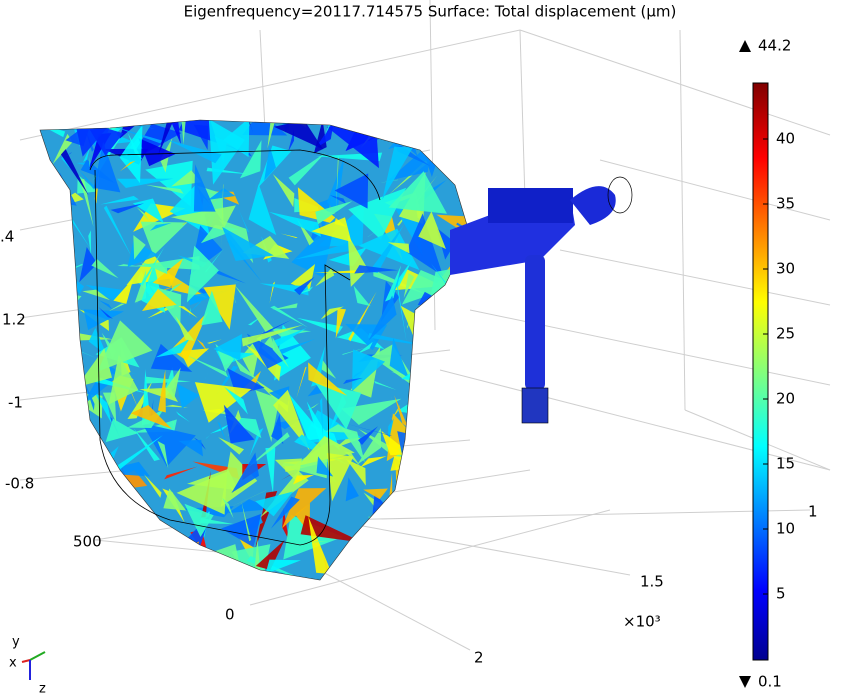 This screenshot has width=858, height=698. I want to click on triad-label: y, so click(16, 642).